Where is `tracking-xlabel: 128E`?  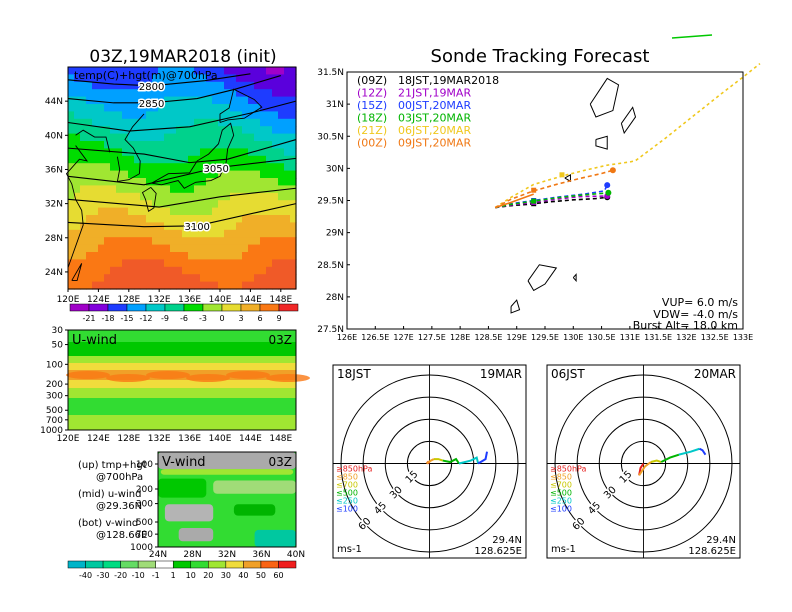 tracking-xlabel: 128E is located at coordinates (460, 337).